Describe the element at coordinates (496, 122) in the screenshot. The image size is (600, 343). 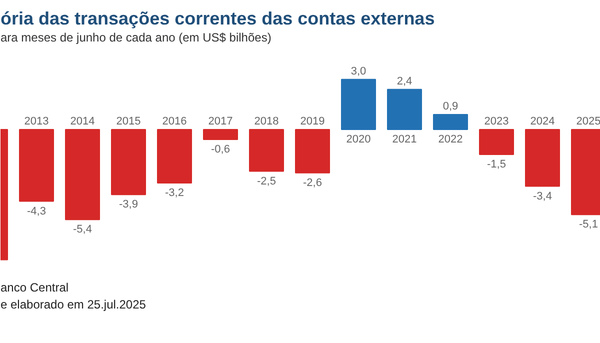
I see `x-tick-label: 2023` at that location.